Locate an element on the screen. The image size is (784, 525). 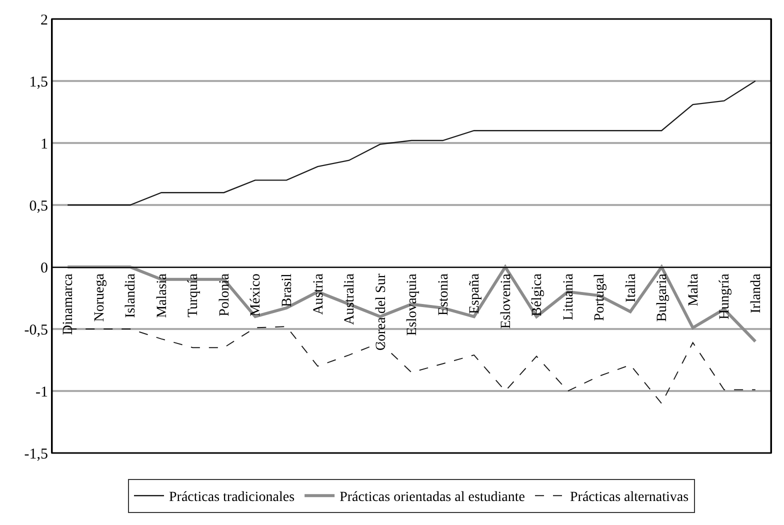
x-tick-label: Eslovenia is located at coordinates (506, 300).